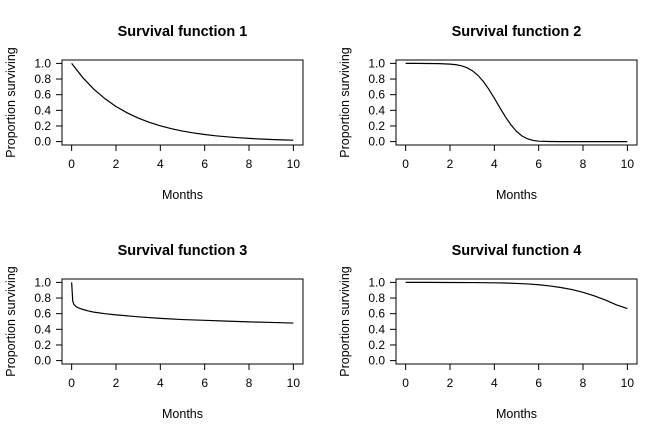 This screenshot has width=668, height=438. I want to click on chart-title: Survival function 3, so click(183, 251).